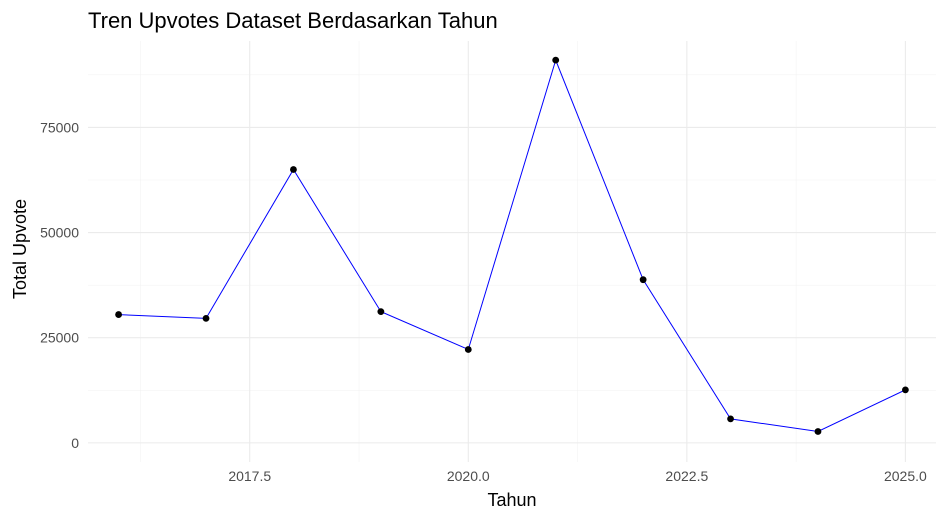 This screenshot has width=947, height=519. What do you see at coordinates (905, 476) in the screenshot?
I see `x-tick-label: 2025.0` at bounding box center [905, 476].